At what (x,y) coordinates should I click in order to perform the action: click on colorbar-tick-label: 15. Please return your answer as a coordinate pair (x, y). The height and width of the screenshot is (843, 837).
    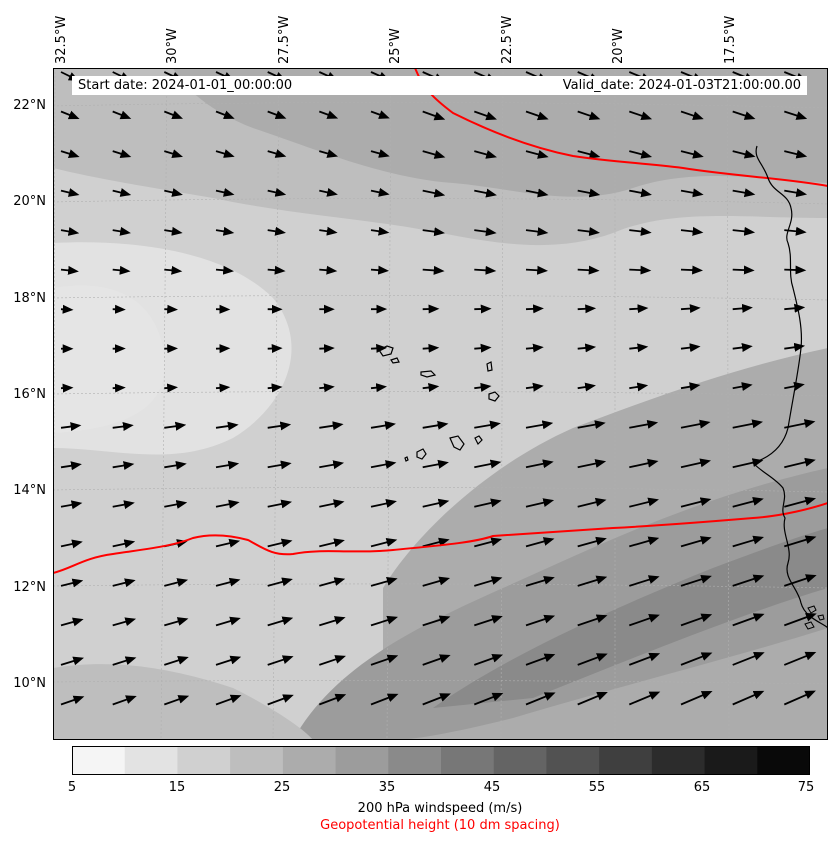
    Looking at the image, I should click on (177, 787).